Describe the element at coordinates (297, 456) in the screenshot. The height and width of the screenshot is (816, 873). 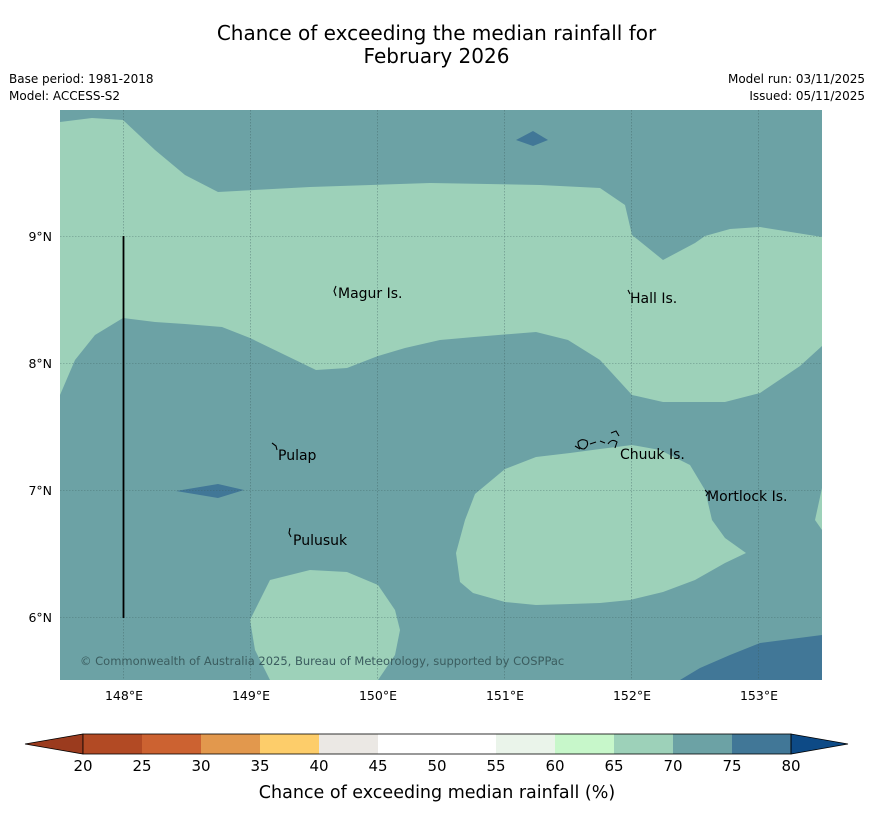
I see `place-pulap-label: Pulap` at that location.